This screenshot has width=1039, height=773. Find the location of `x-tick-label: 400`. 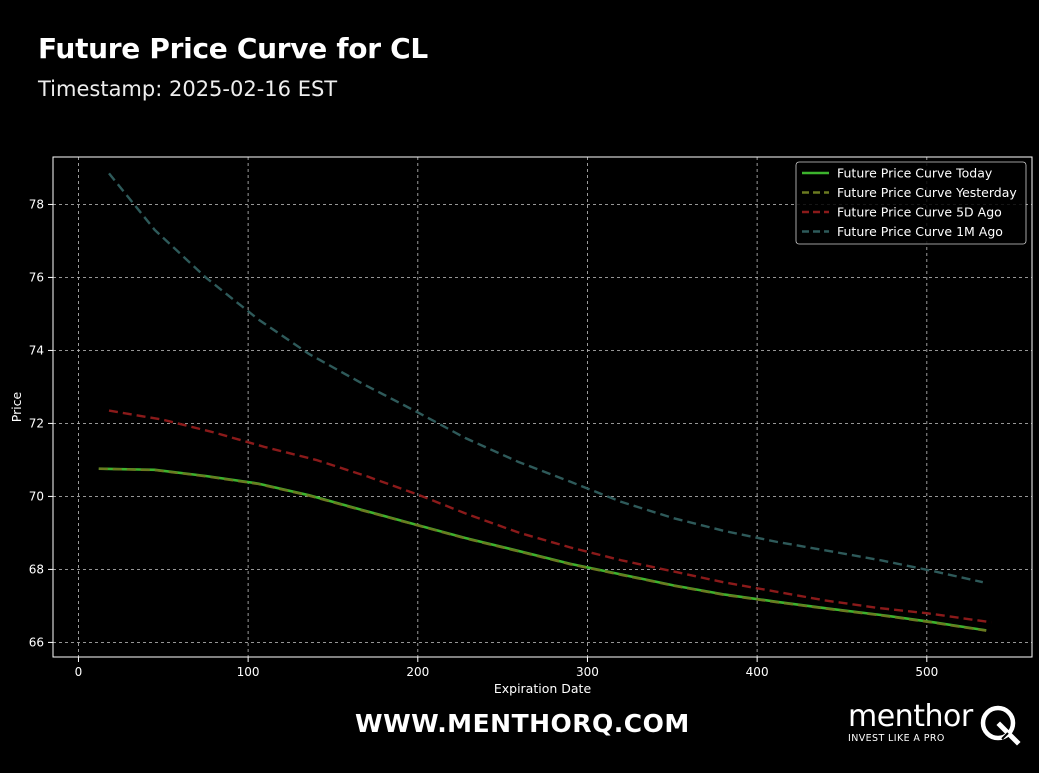

x-tick-label: 400 is located at coordinates (757, 672).